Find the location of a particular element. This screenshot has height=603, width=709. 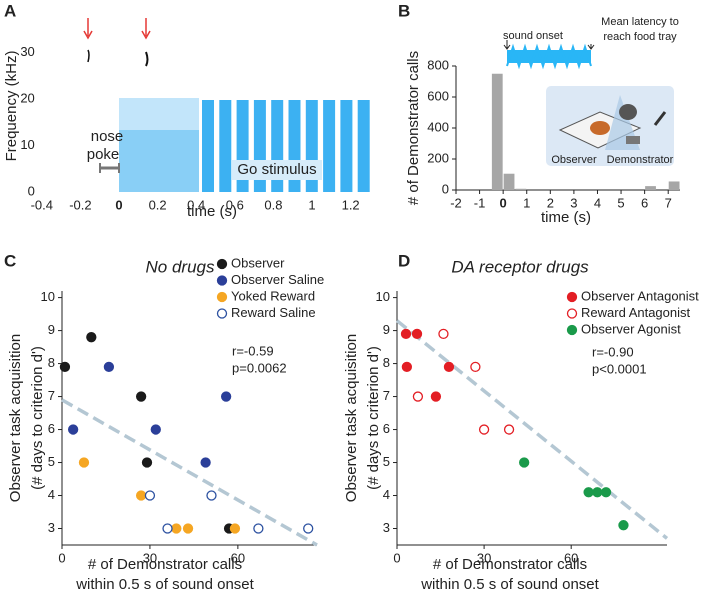

panel-label: A is located at coordinates (10, 10).